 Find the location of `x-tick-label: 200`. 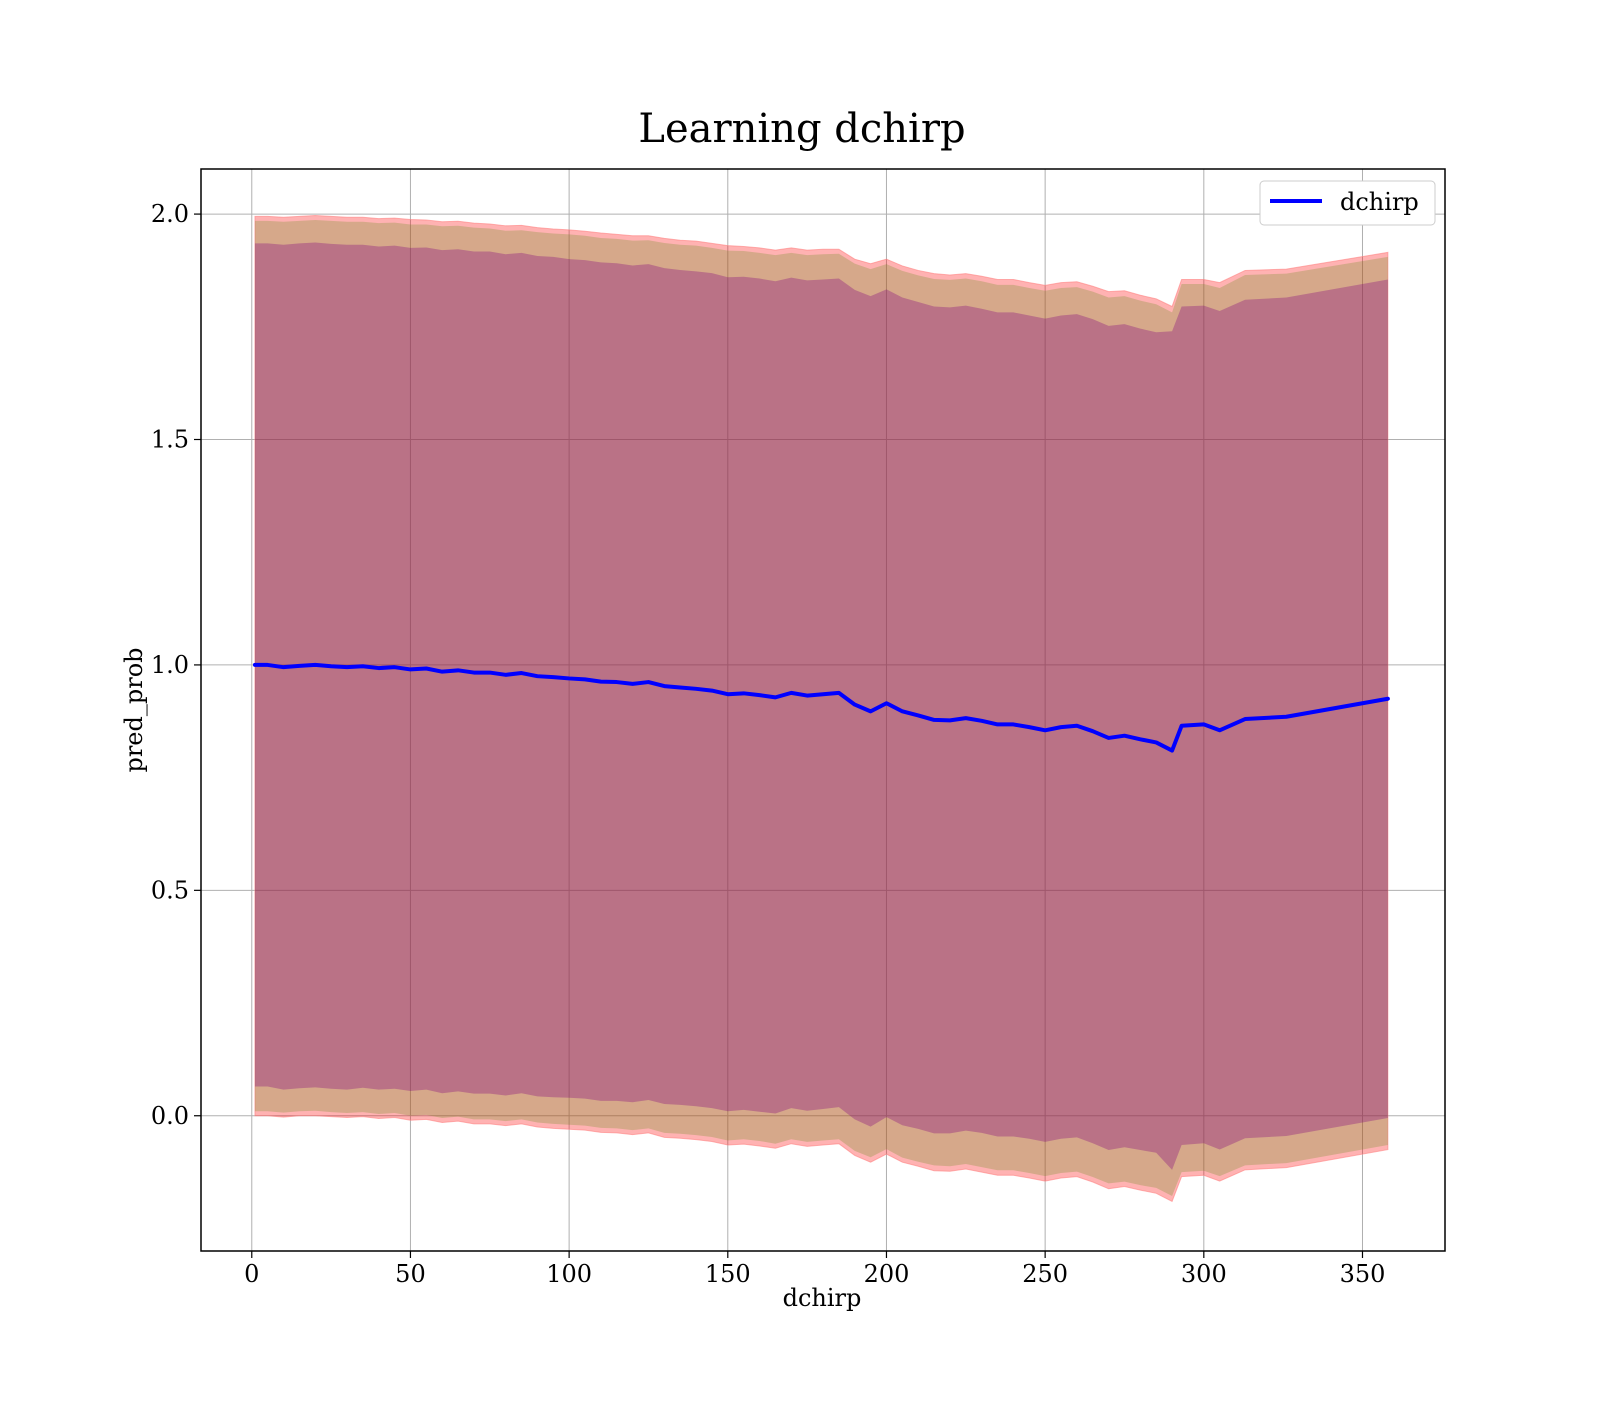

x-tick-label: 200 is located at coordinates (887, 1274).